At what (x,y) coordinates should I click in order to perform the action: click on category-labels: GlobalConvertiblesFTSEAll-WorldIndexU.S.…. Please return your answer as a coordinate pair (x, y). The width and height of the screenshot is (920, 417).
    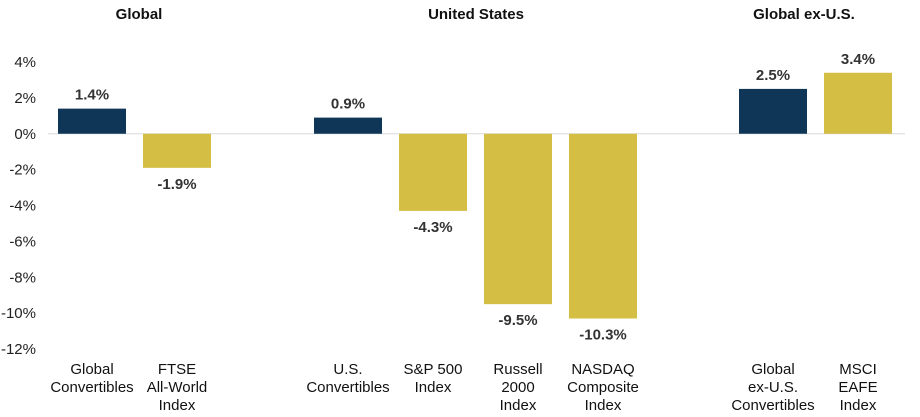
    Looking at the image, I should click on (463, 387).